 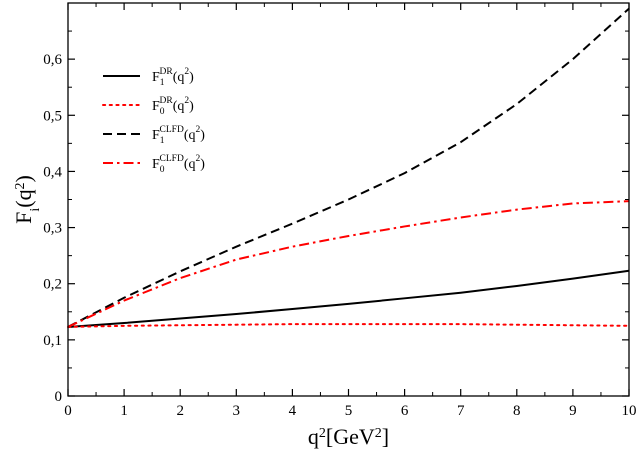 What do you see at coordinates (153, 121) in the screenshot?
I see `legend: F1DR(q2)F0DR(q2)F1CLFD(q2)F0CLFD(q2)` at bounding box center [153, 121].